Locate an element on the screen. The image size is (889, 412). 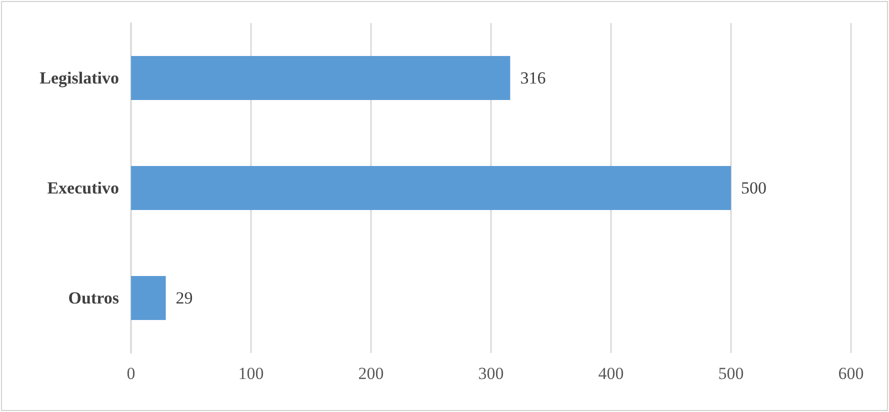
y-tick-label: Executivo is located at coordinates (83, 188).